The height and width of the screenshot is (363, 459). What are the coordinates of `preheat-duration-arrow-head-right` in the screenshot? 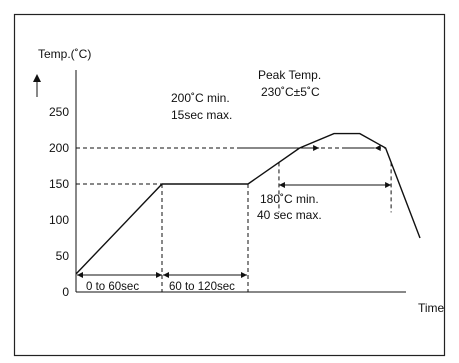 It's located at (159, 275).